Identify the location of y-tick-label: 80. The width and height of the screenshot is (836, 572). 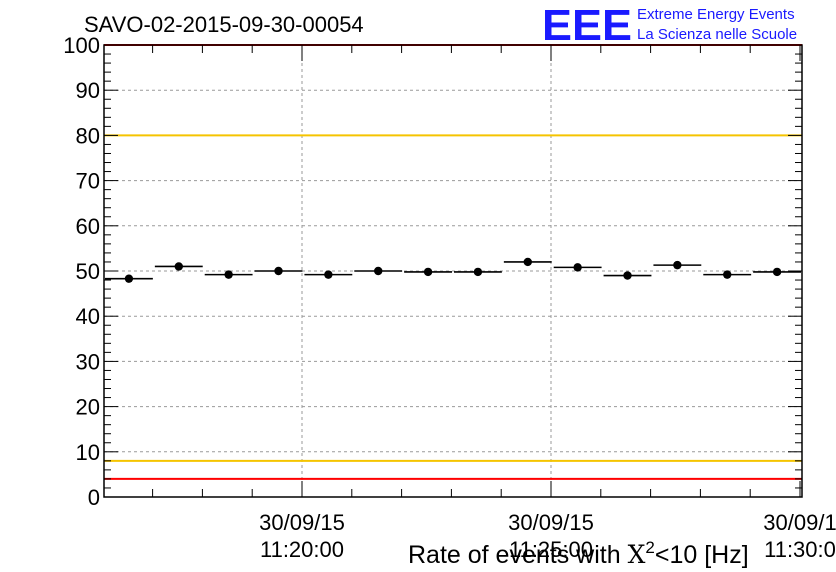
(88, 135).